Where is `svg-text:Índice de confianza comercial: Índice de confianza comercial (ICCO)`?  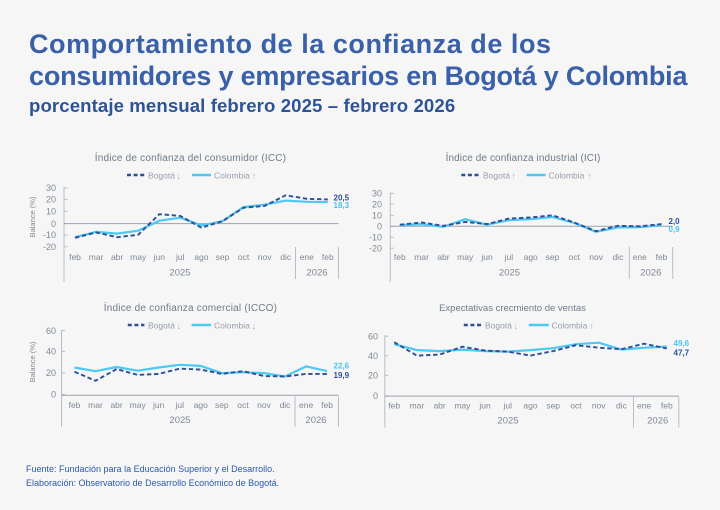 svg-text:Índice de confianza comercial: Índice de confianza comercial (ICCO) is located at coordinates (190, 307).